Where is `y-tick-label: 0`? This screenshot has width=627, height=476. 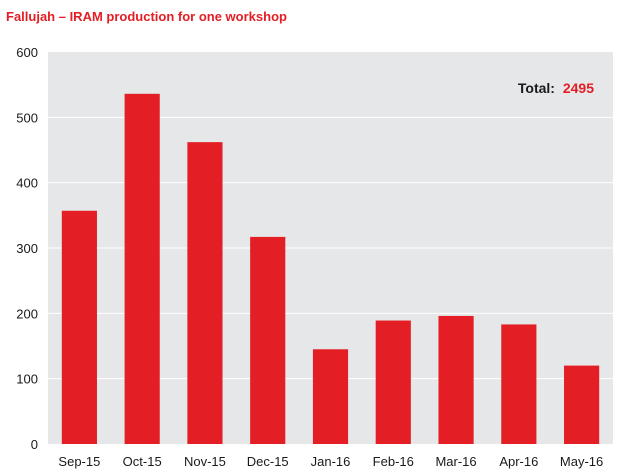 y-tick-label: 0 is located at coordinates (34, 444).